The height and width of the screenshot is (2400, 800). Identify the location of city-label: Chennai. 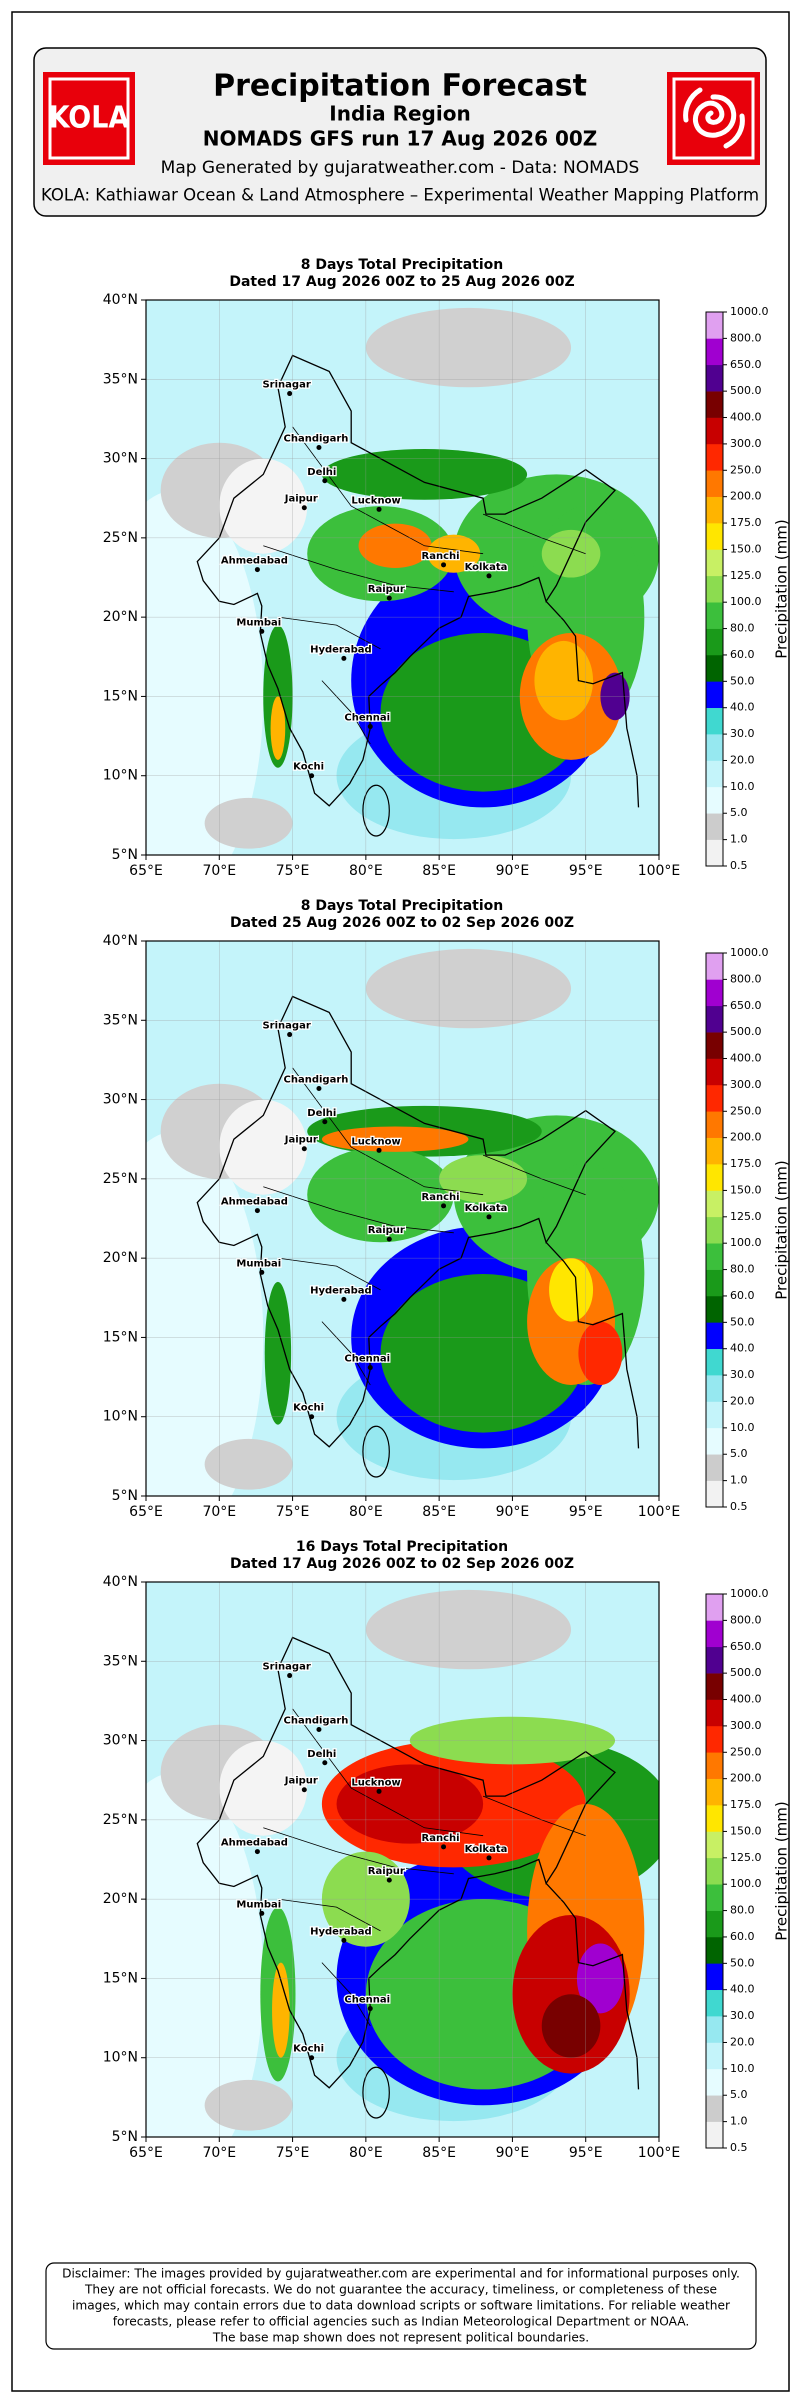
(367, 2000).